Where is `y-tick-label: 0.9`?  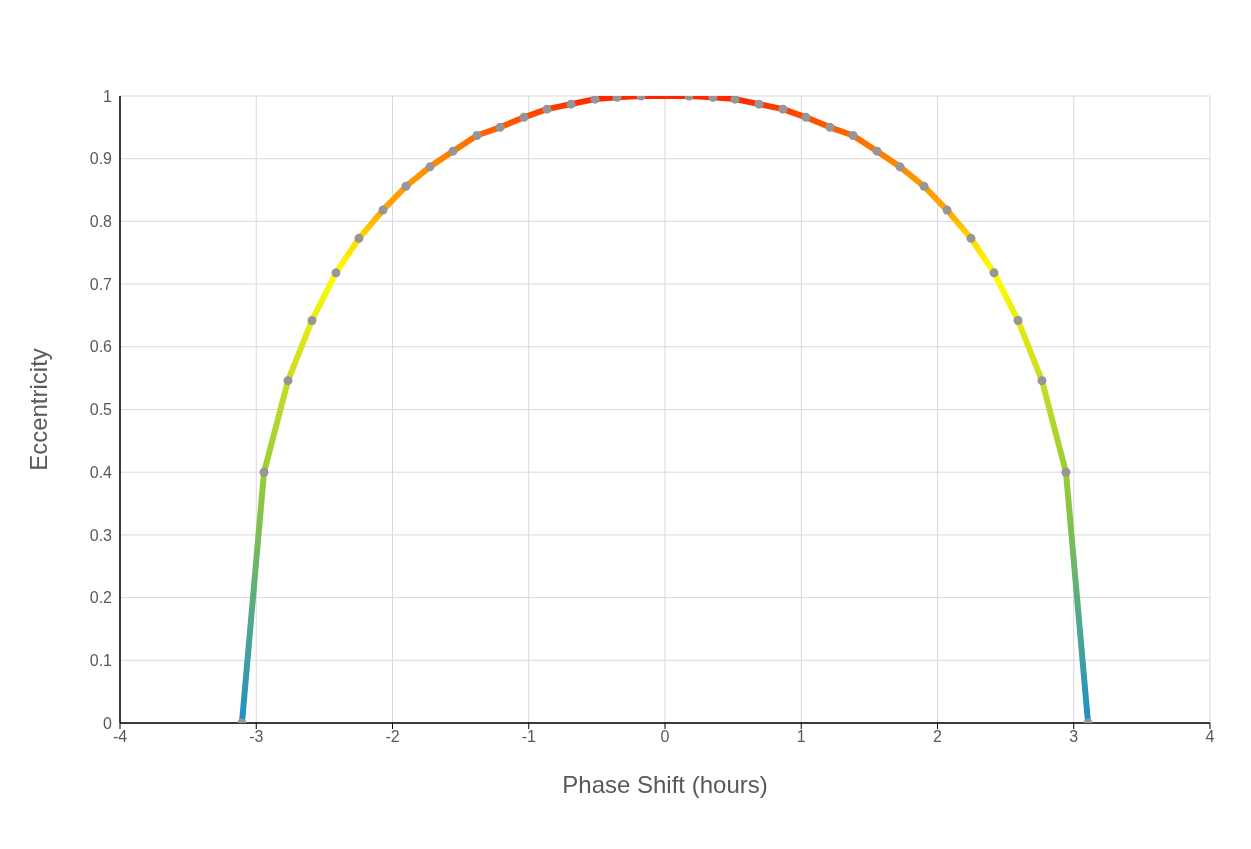
y-tick-label: 0.9 is located at coordinates (101, 159).